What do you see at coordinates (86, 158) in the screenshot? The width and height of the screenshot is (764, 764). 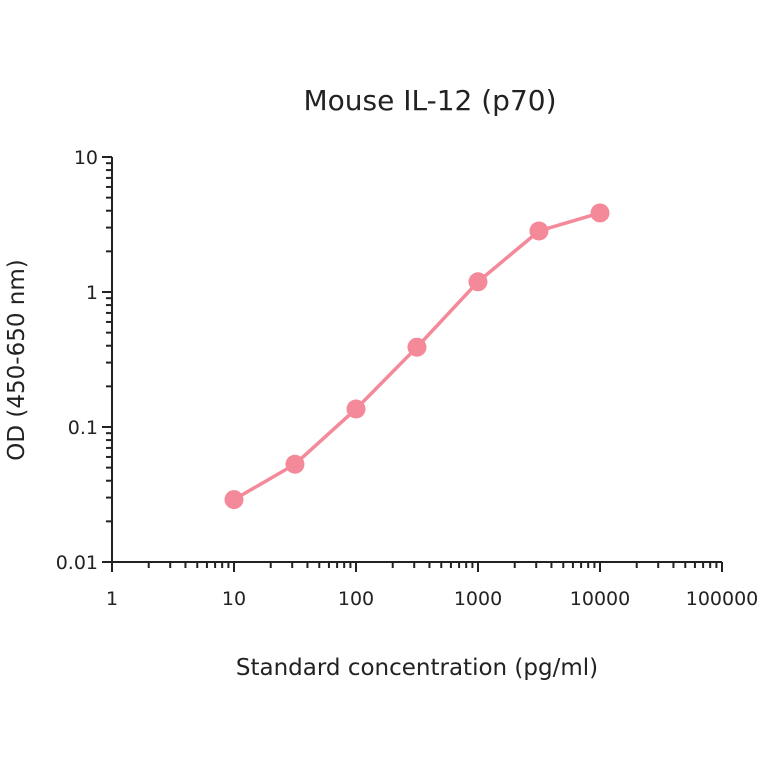 I see `y-tick-label: 10` at bounding box center [86, 158].